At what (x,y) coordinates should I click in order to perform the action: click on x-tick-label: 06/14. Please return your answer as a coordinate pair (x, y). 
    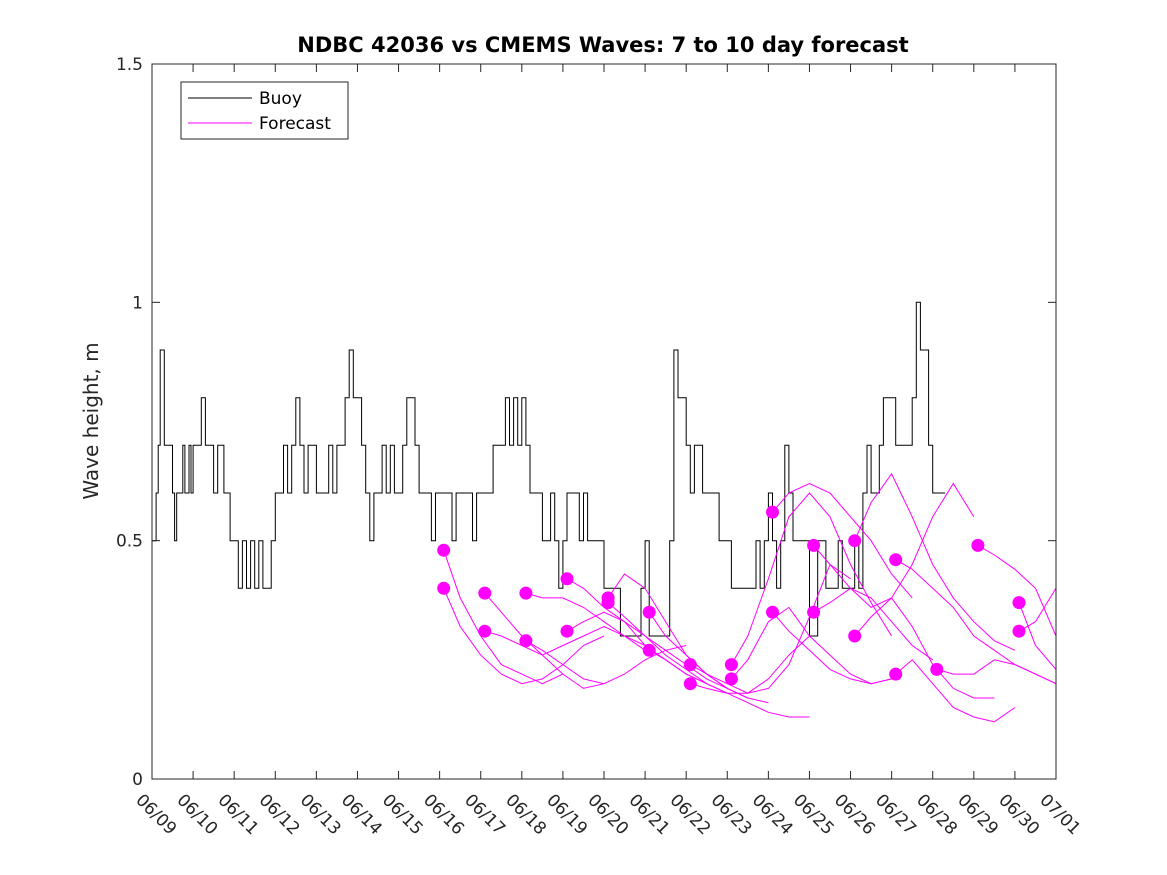
    Looking at the image, I should click on (361, 814).